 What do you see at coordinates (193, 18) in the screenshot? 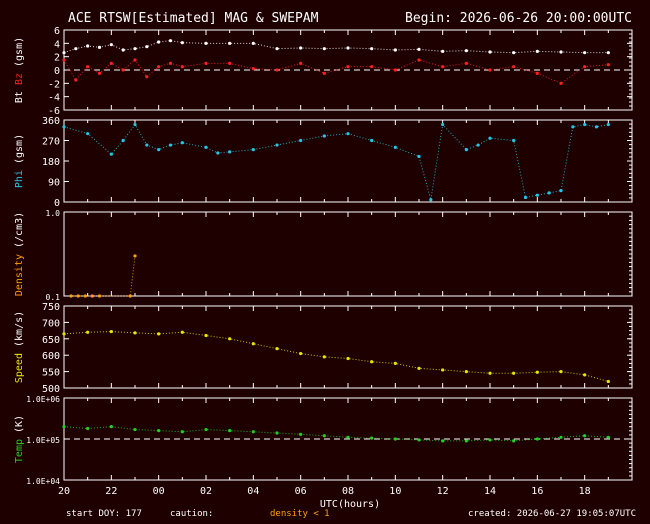
I see `chart-title: ACE RTSW[Estimated] MAG & SWEPAM` at bounding box center [193, 18].